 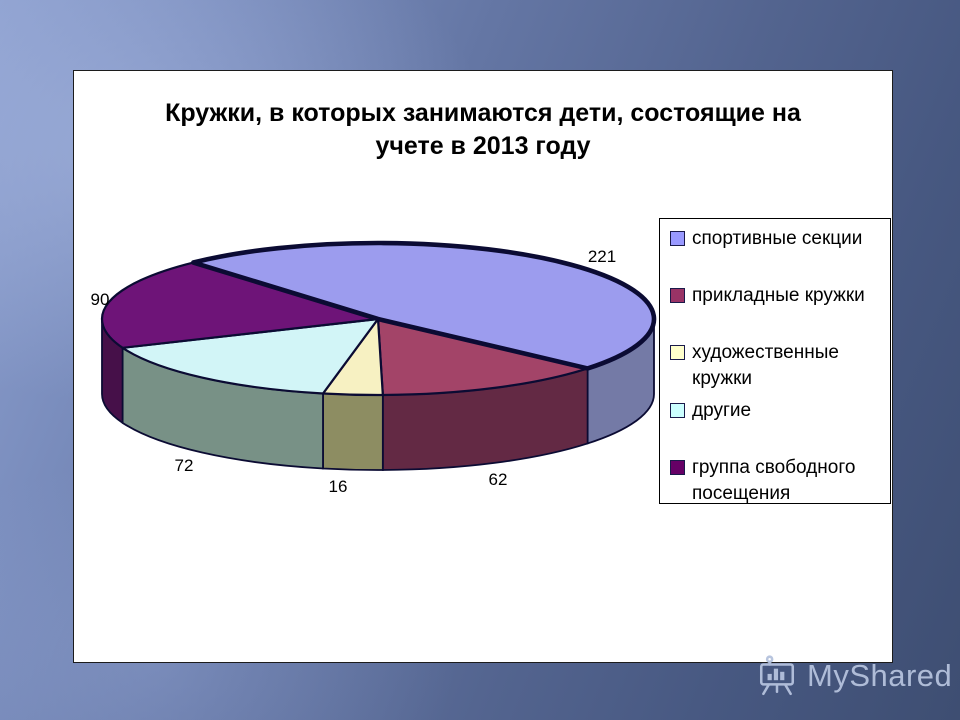 I want to click on legend-item-2: художественные кружки, so click(x=776, y=366).